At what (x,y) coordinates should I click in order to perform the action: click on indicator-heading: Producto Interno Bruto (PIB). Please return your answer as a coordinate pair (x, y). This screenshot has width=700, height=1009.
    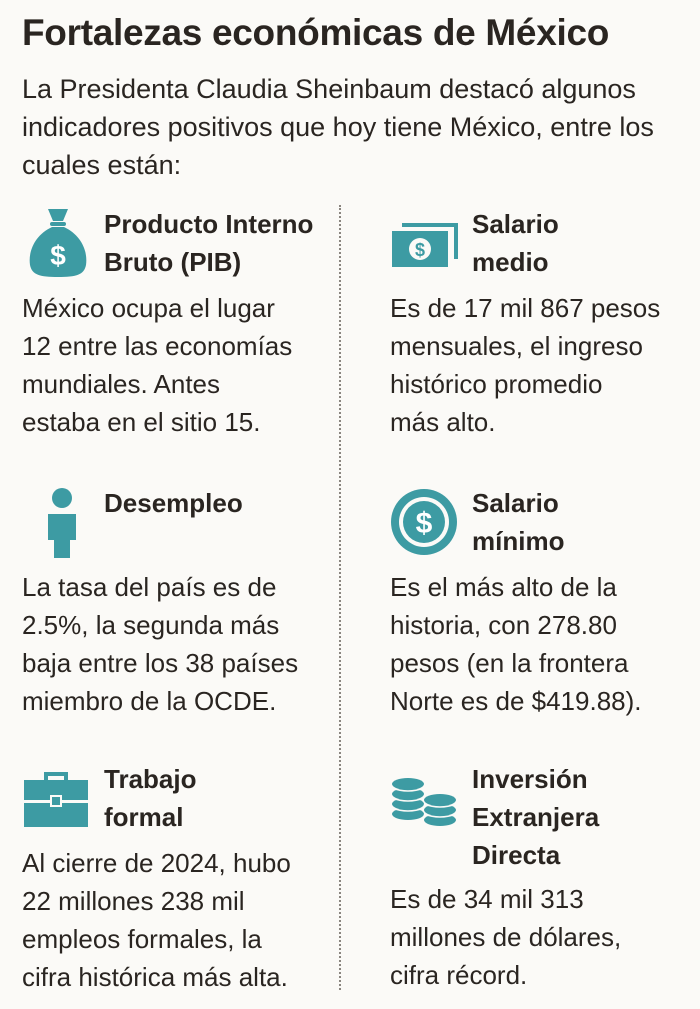
    Looking at the image, I should click on (209, 243).